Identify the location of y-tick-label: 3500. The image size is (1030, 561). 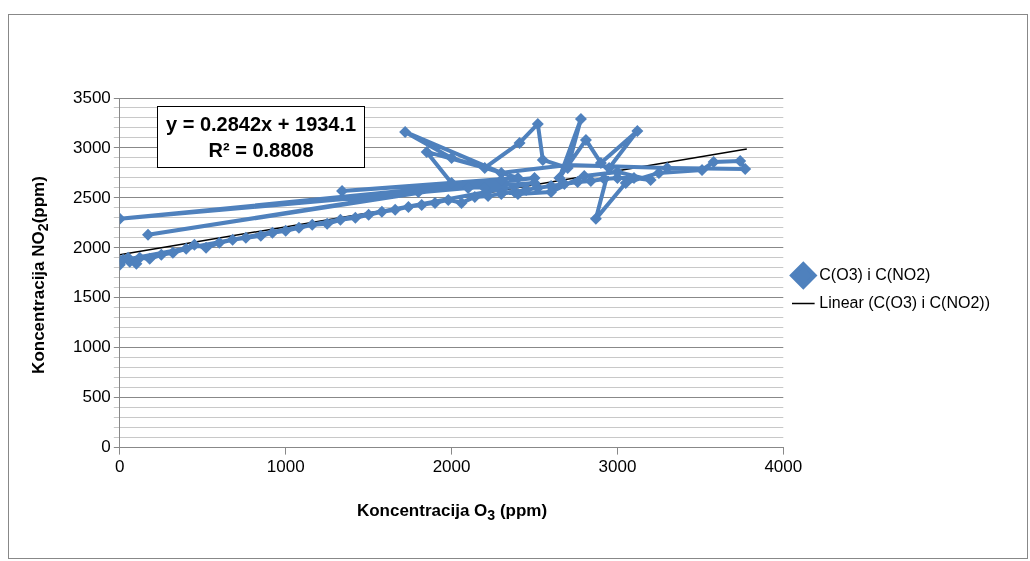
(91, 97).